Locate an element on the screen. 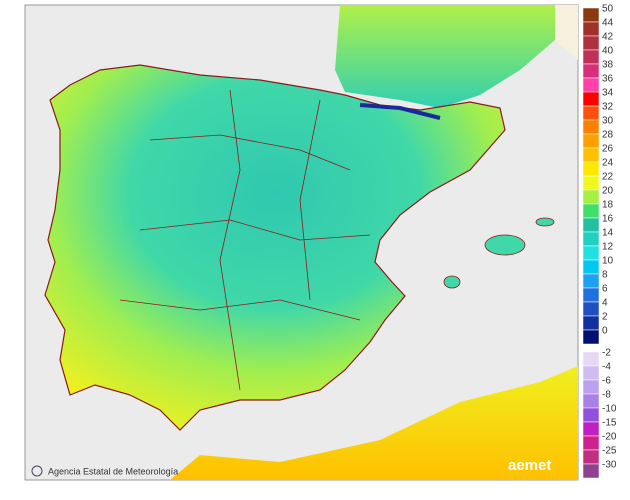 This screenshot has width=630, height=500. legend-label: 14 is located at coordinates (608, 233).